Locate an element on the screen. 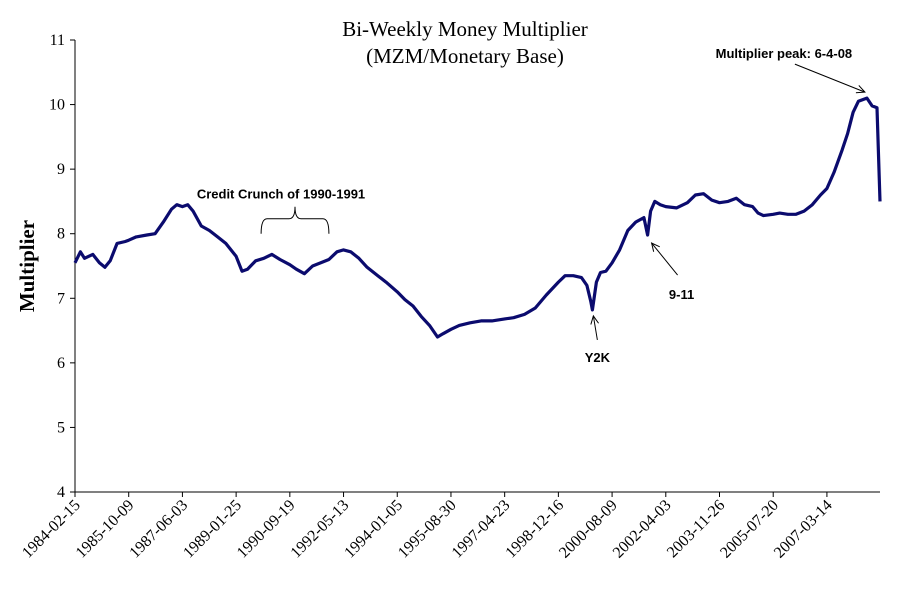  chart-title: Bi-Weekly Money Multiplier is located at coordinates (465, 29).